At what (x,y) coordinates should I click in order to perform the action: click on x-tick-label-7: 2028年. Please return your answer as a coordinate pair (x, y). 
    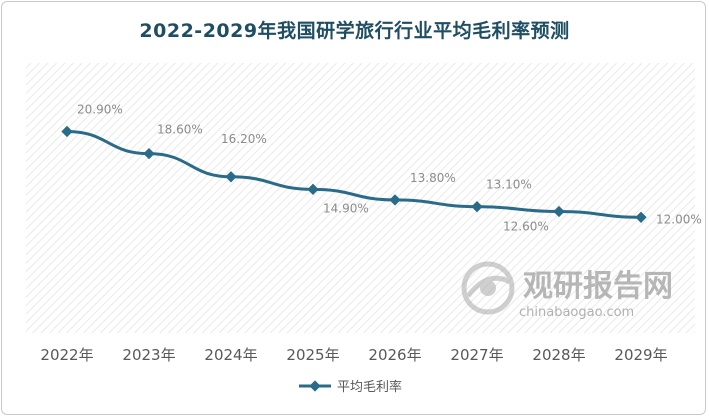
    Looking at the image, I should click on (558, 355).